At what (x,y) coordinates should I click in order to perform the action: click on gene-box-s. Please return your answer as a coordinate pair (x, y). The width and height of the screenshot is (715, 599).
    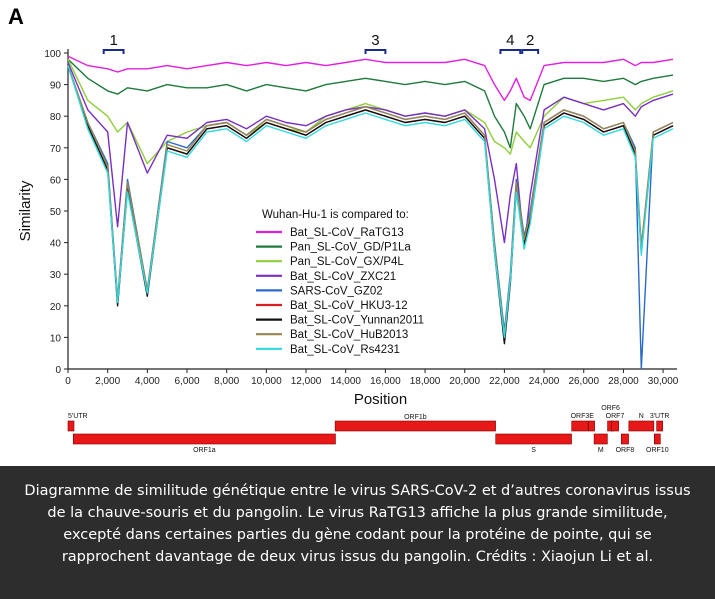
    Looking at the image, I should click on (533, 439).